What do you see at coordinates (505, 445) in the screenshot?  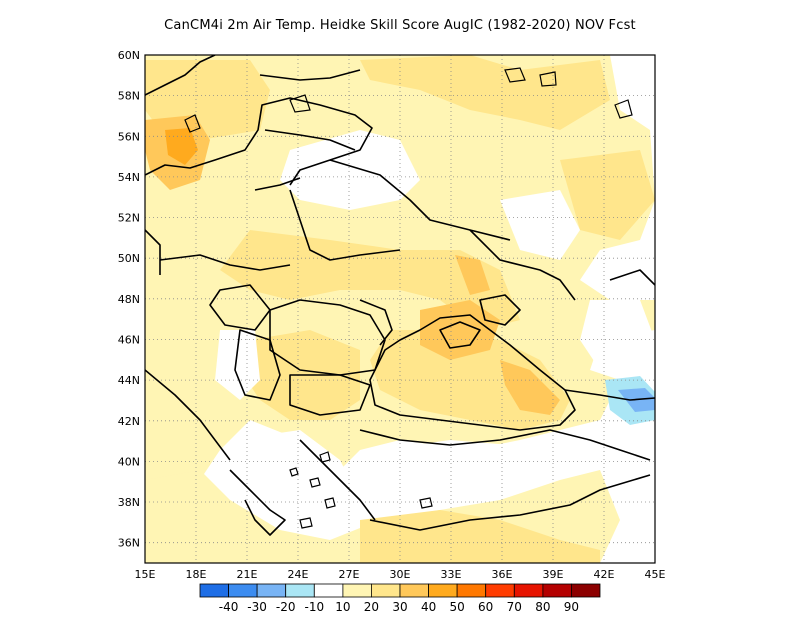 I see `border-turkey` at bounding box center [505, 445].